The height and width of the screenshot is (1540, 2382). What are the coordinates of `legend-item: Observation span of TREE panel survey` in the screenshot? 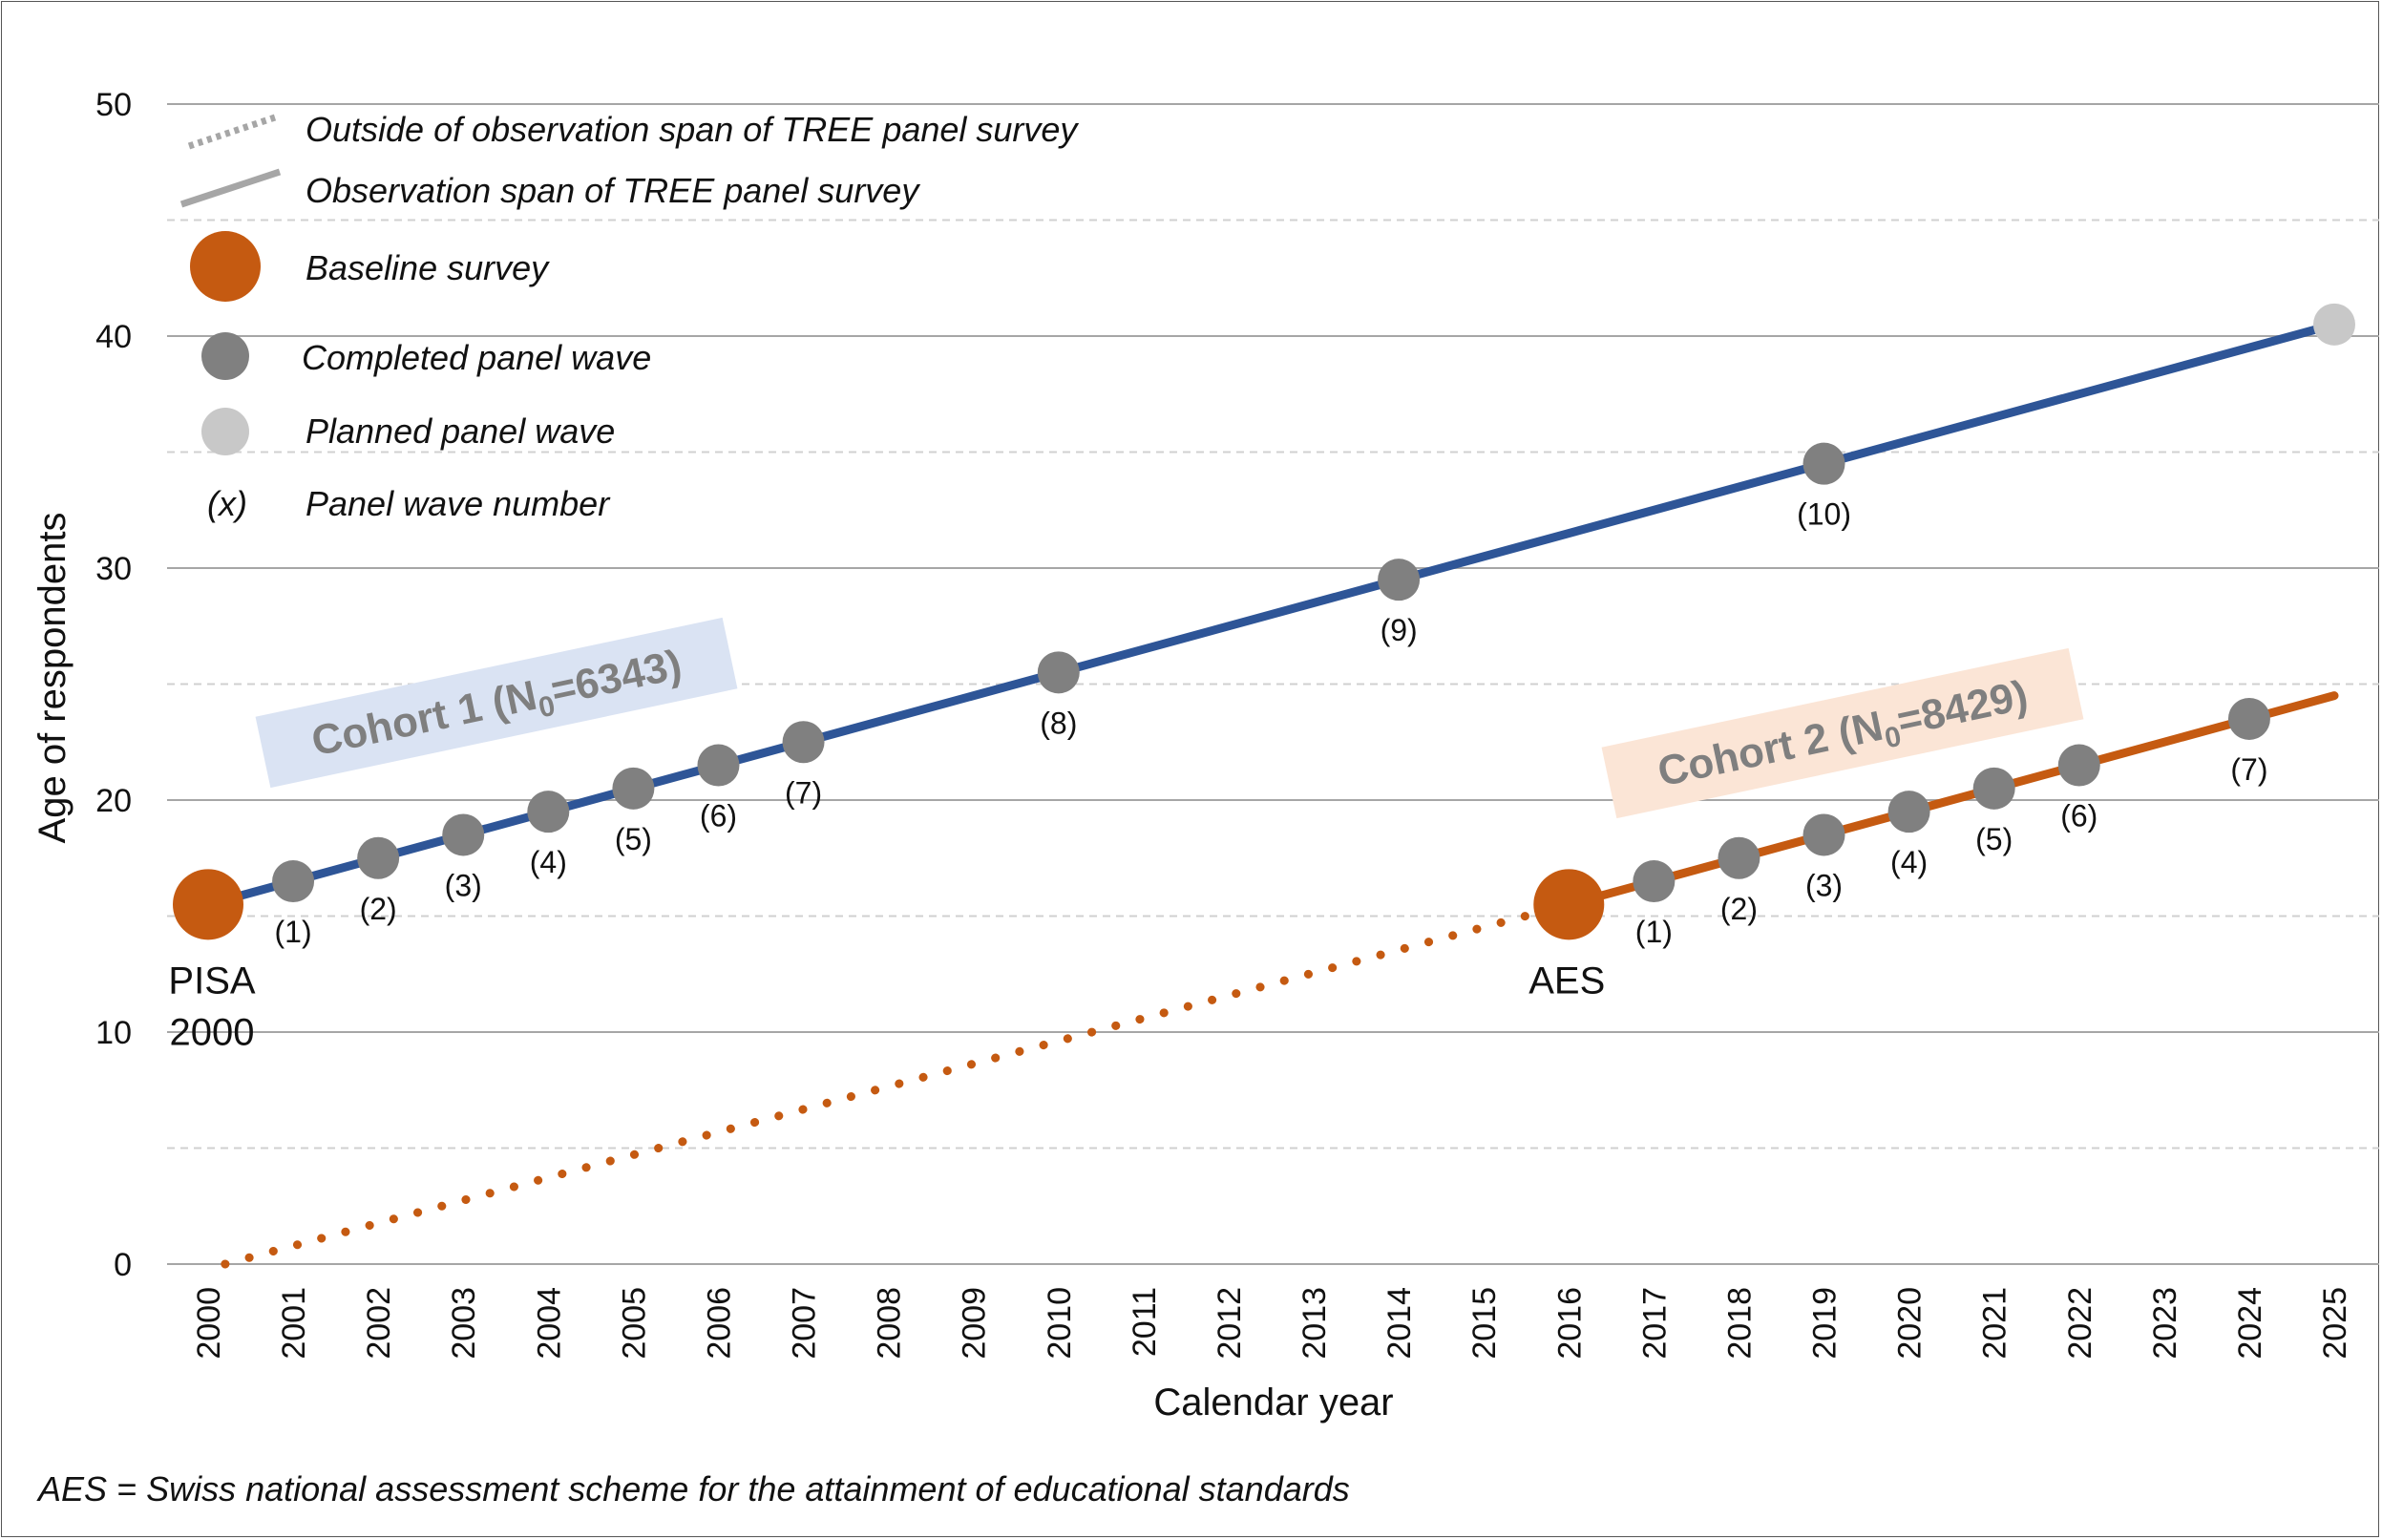 It's located at (549, 189).